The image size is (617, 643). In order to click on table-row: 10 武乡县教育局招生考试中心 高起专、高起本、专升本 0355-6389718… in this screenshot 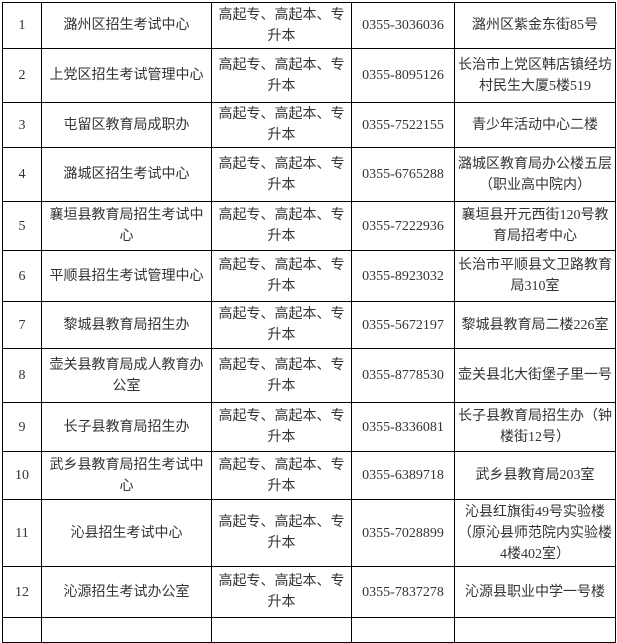, I will do `click(309, 475)`.